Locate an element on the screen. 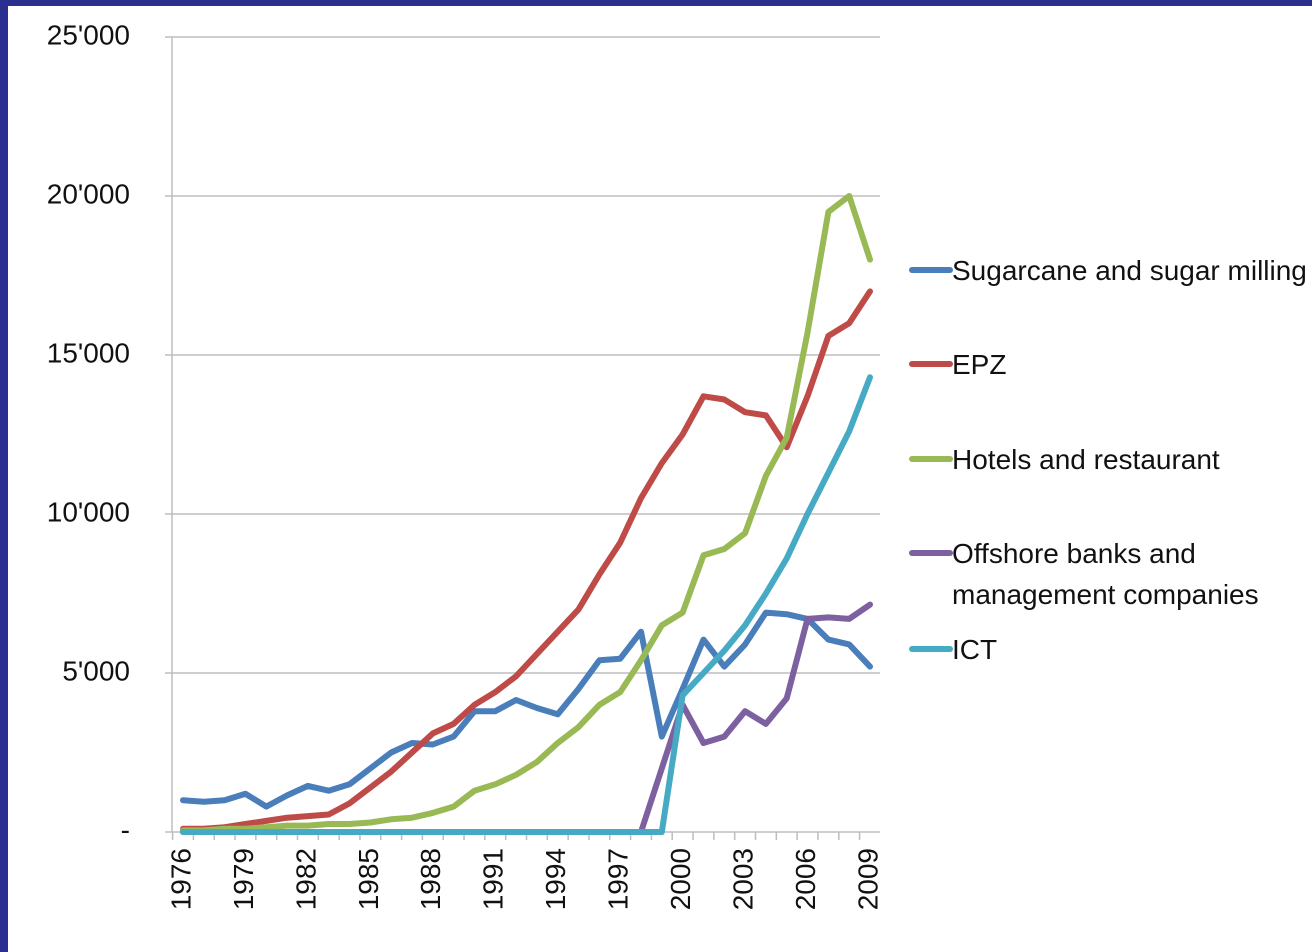 The image size is (1312, 952). x-tick-label: 1988 is located at coordinates (430, 879).